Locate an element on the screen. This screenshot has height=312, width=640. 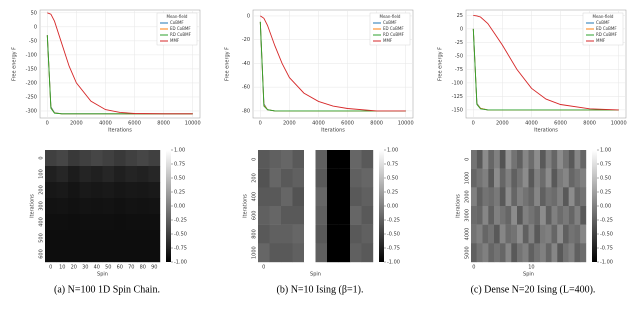
colorbar-tick-label: 0.50 is located at coordinates (179, 179).